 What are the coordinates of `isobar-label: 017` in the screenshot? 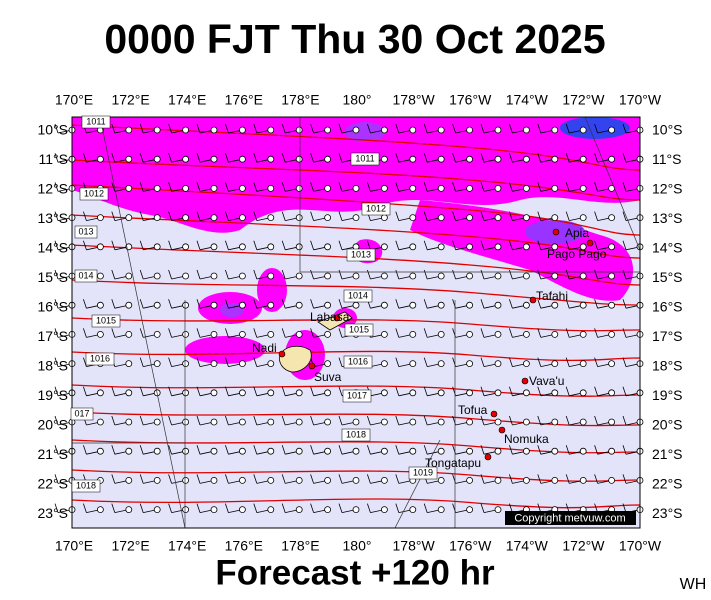 It's located at (81, 413).